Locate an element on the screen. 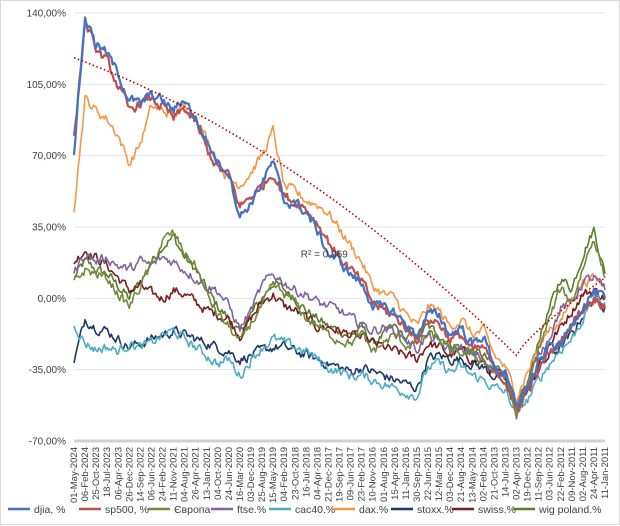  x-tick-label: 24-Apr-2011 is located at coordinates (594, 473).